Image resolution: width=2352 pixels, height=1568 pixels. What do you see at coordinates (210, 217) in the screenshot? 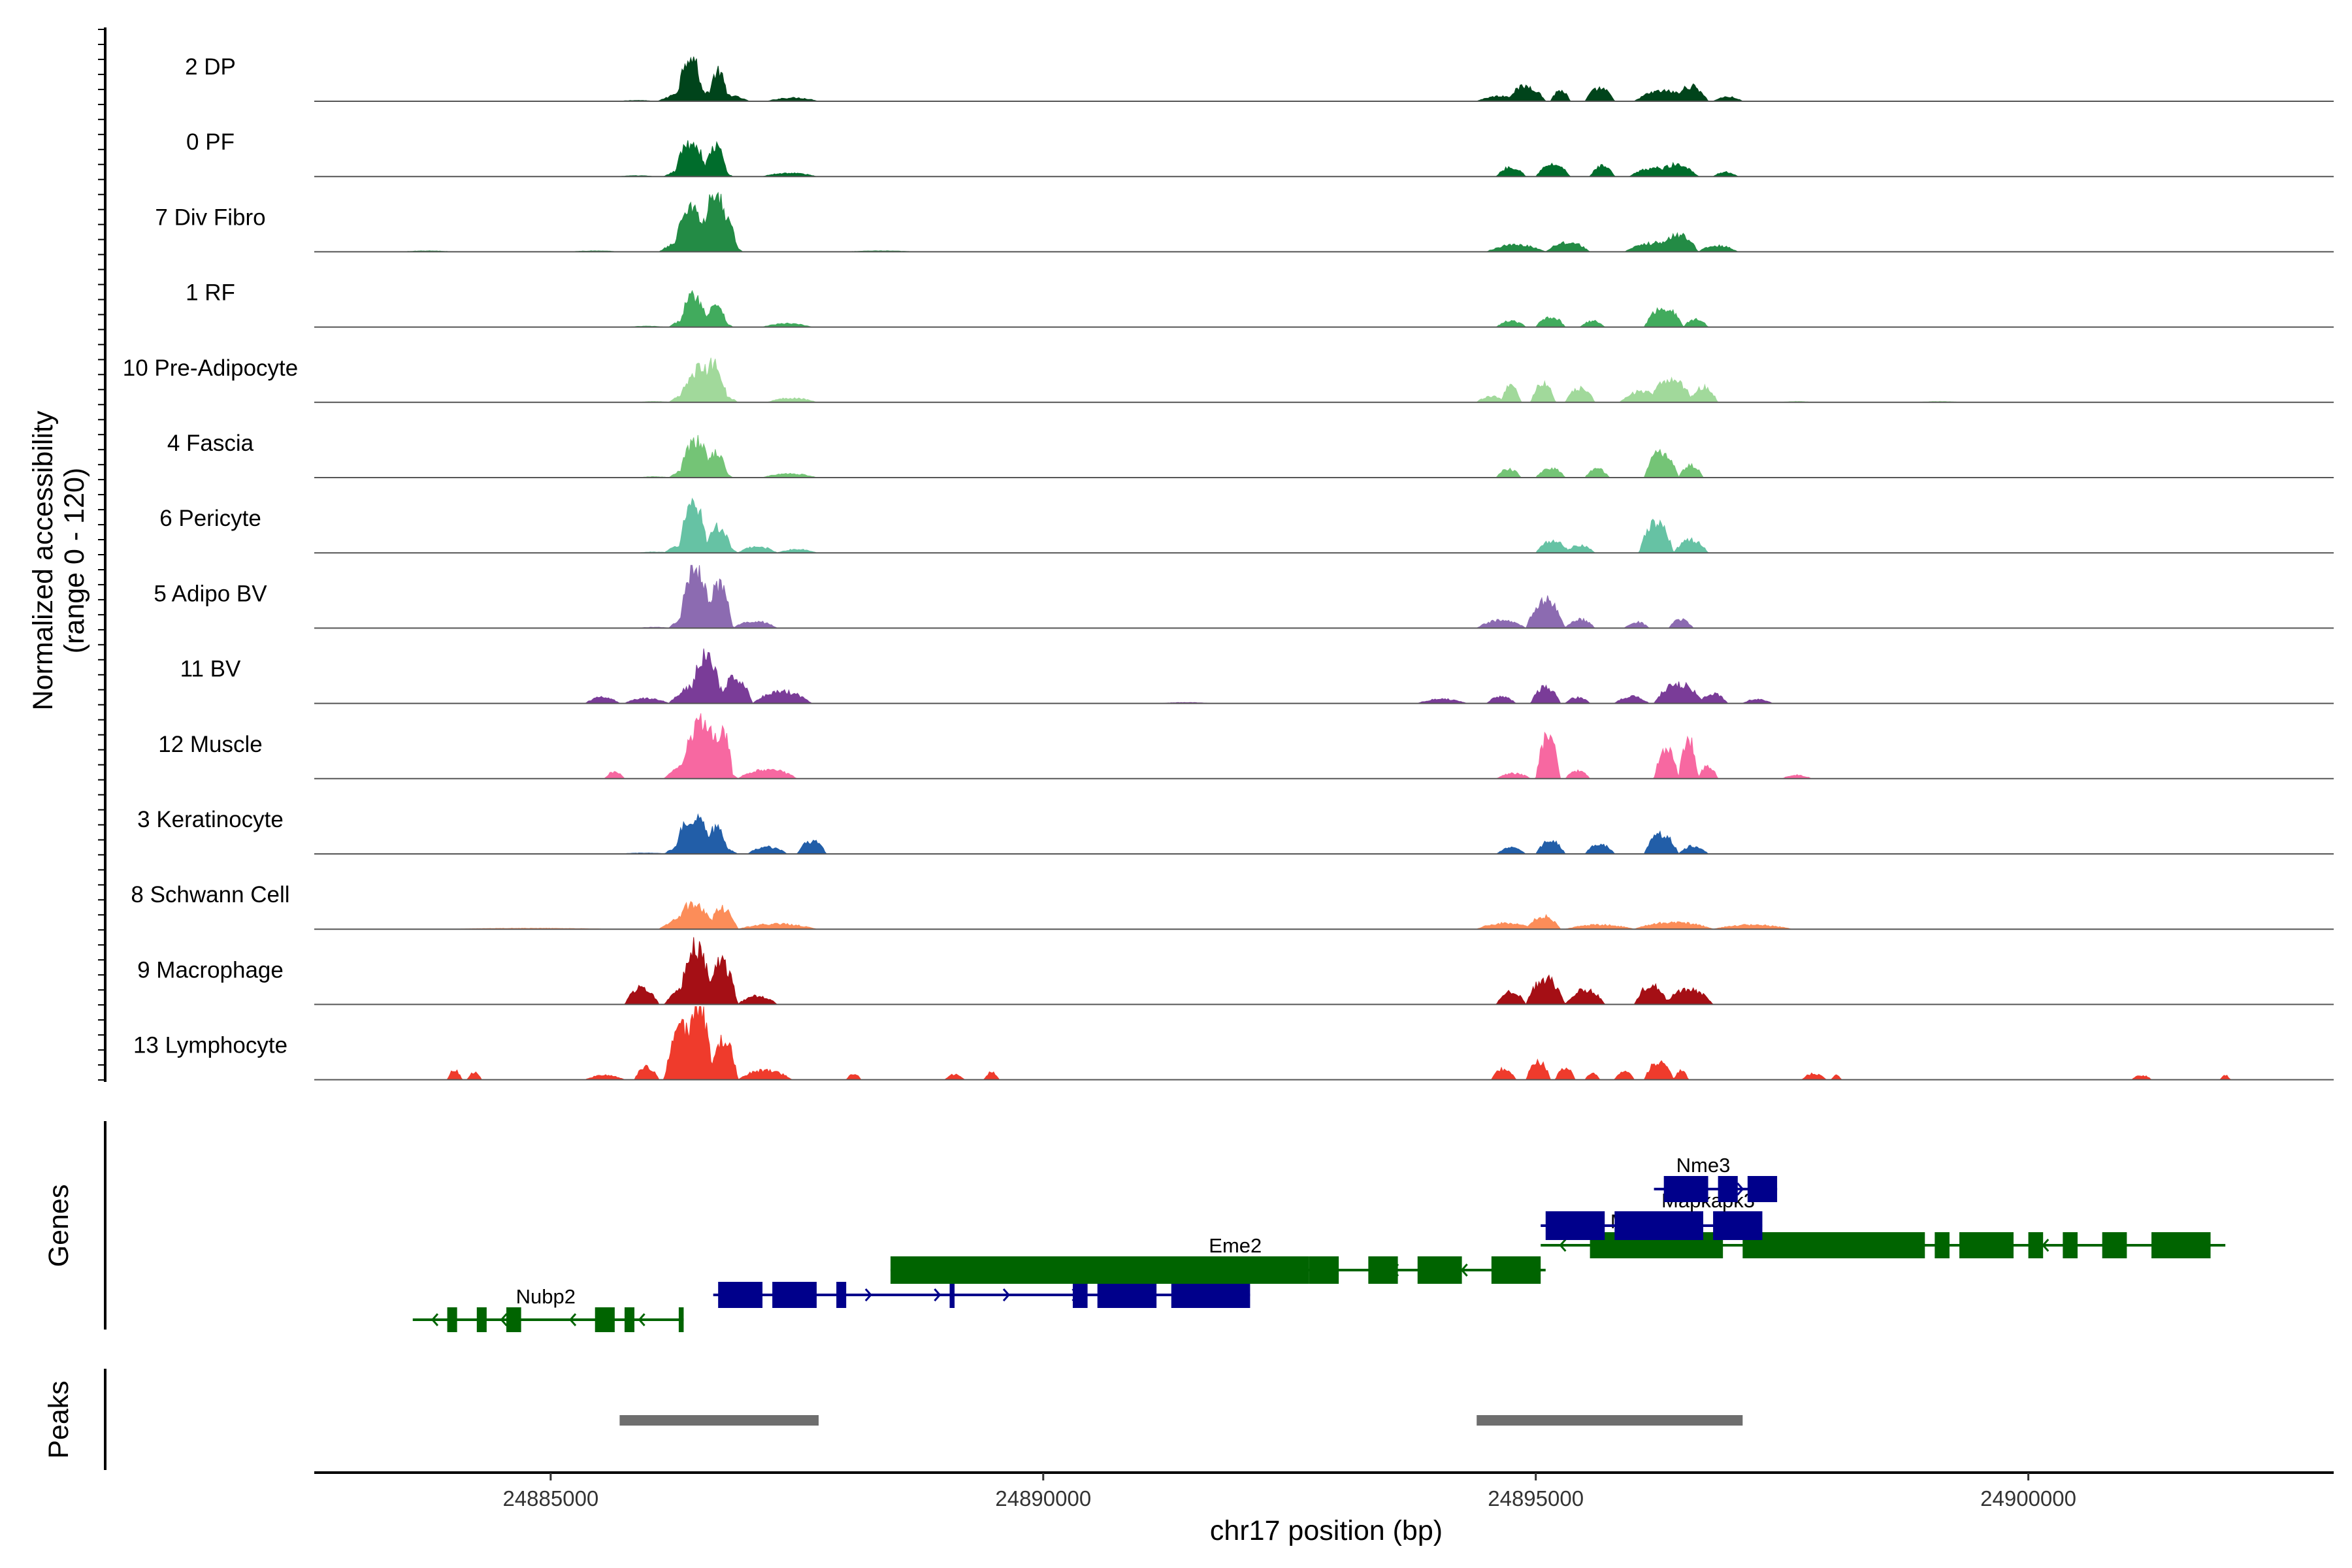
I see `track-label: 7 Div Fibro` at bounding box center [210, 217].